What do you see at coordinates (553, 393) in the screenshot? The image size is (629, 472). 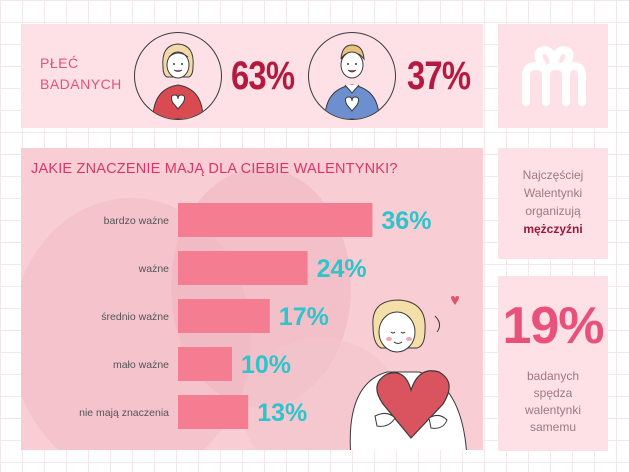 I see `stat-line2: spędza` at bounding box center [553, 393].